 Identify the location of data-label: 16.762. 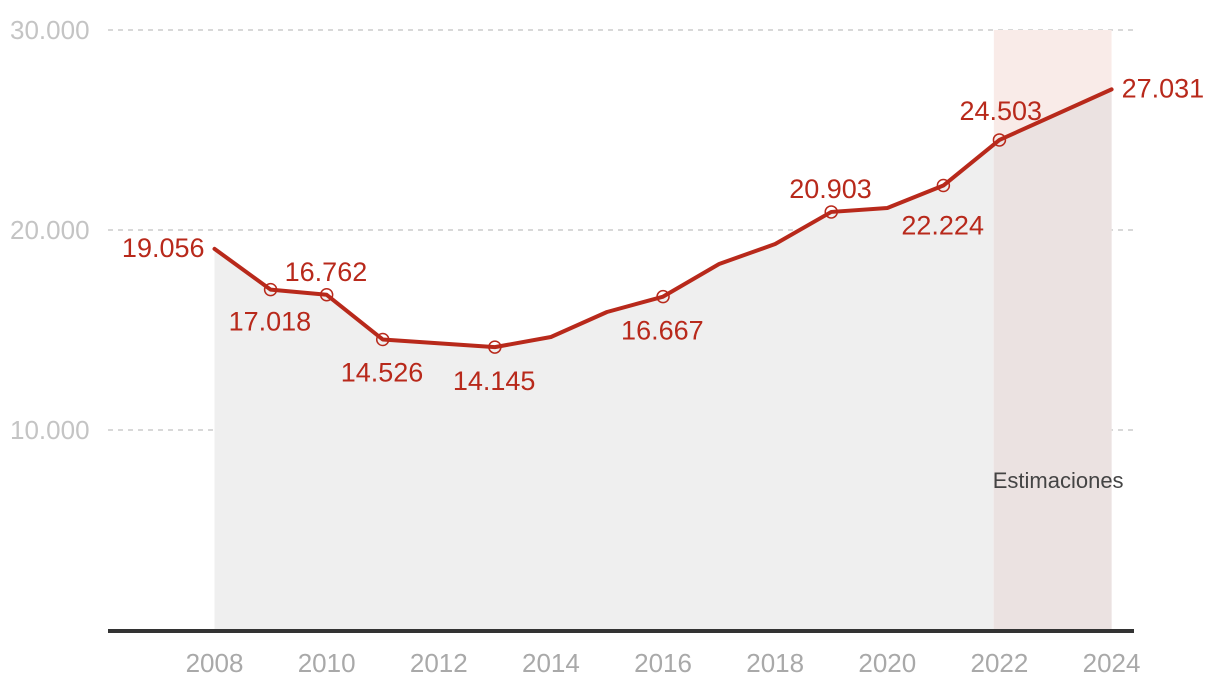
(326, 272).